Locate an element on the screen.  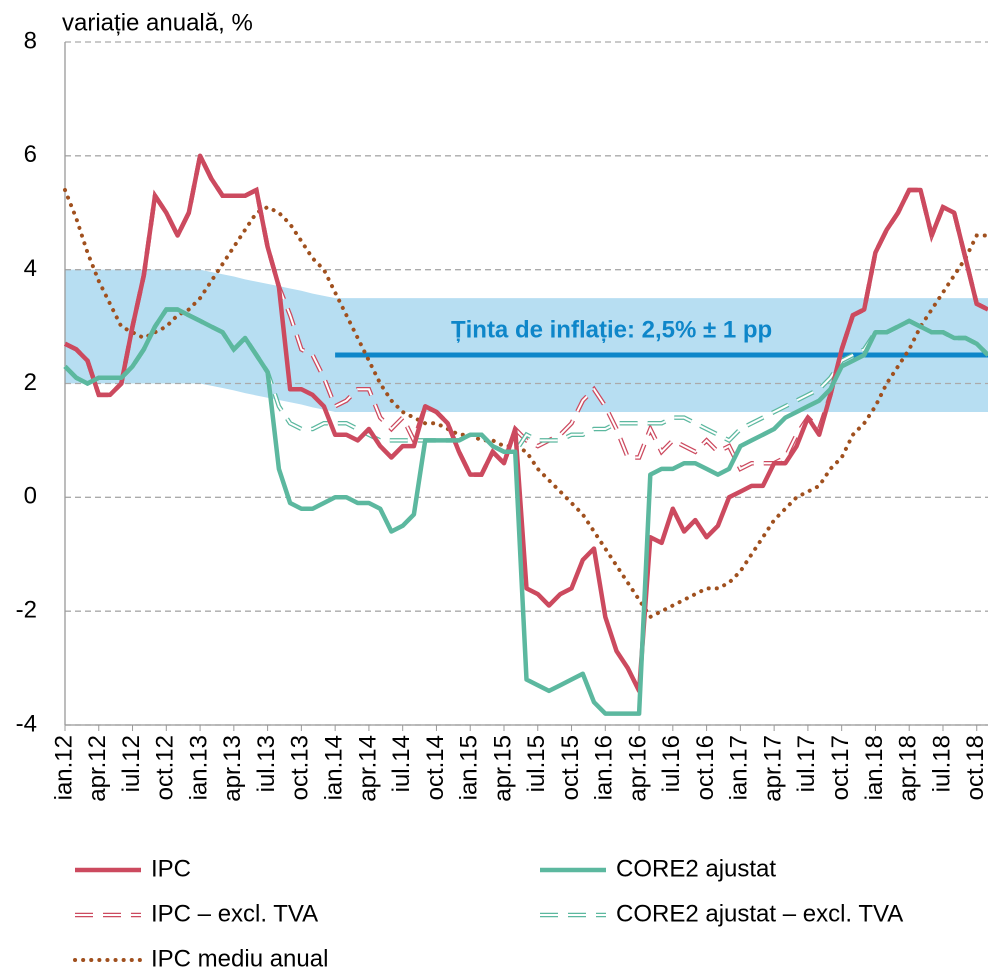
x-tick-label: ian.15 is located at coordinates (469, 767).